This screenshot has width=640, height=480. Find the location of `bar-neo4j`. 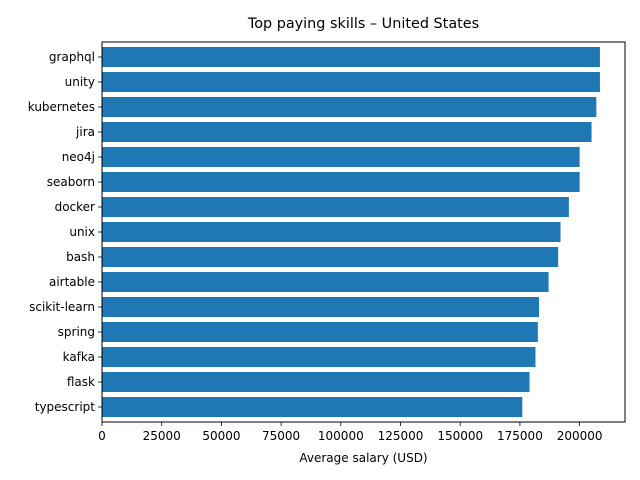

bar-neo4j is located at coordinates (341, 157).